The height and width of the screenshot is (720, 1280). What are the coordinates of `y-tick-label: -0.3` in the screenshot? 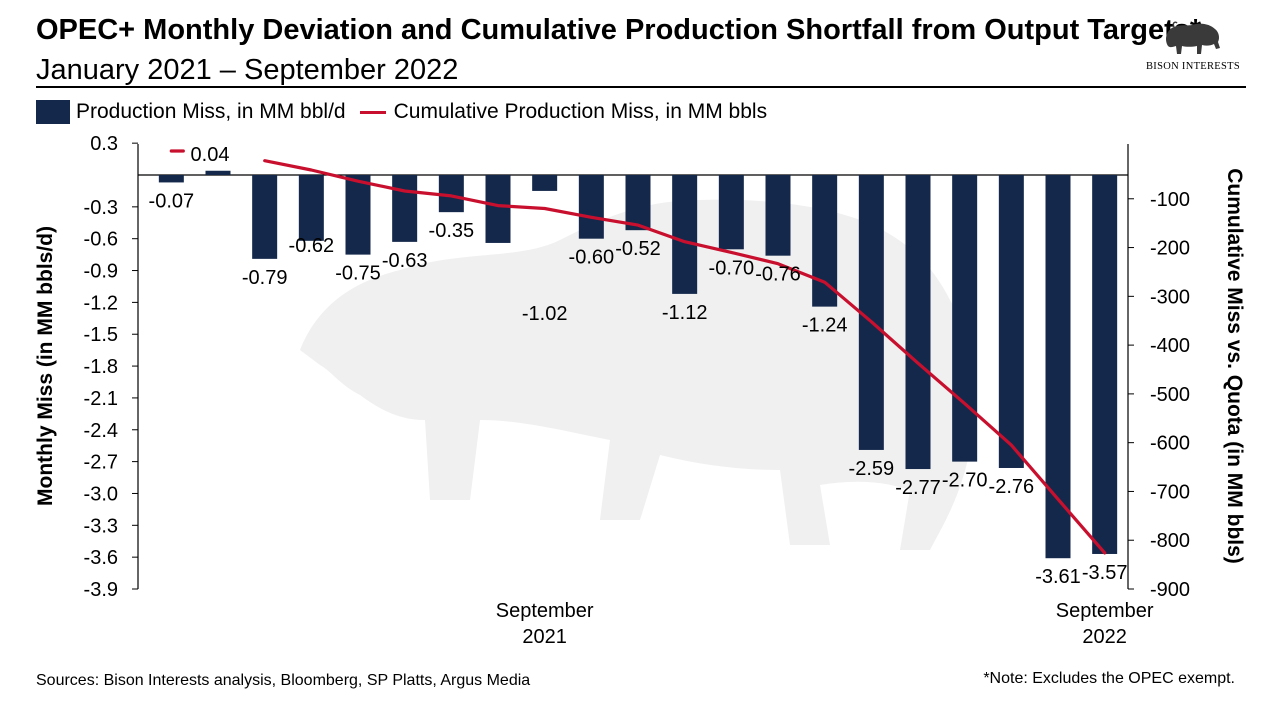 It's located at (101, 208).